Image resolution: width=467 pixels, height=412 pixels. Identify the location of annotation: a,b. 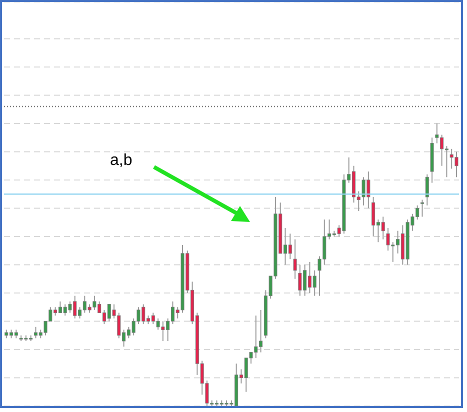
(121, 161).